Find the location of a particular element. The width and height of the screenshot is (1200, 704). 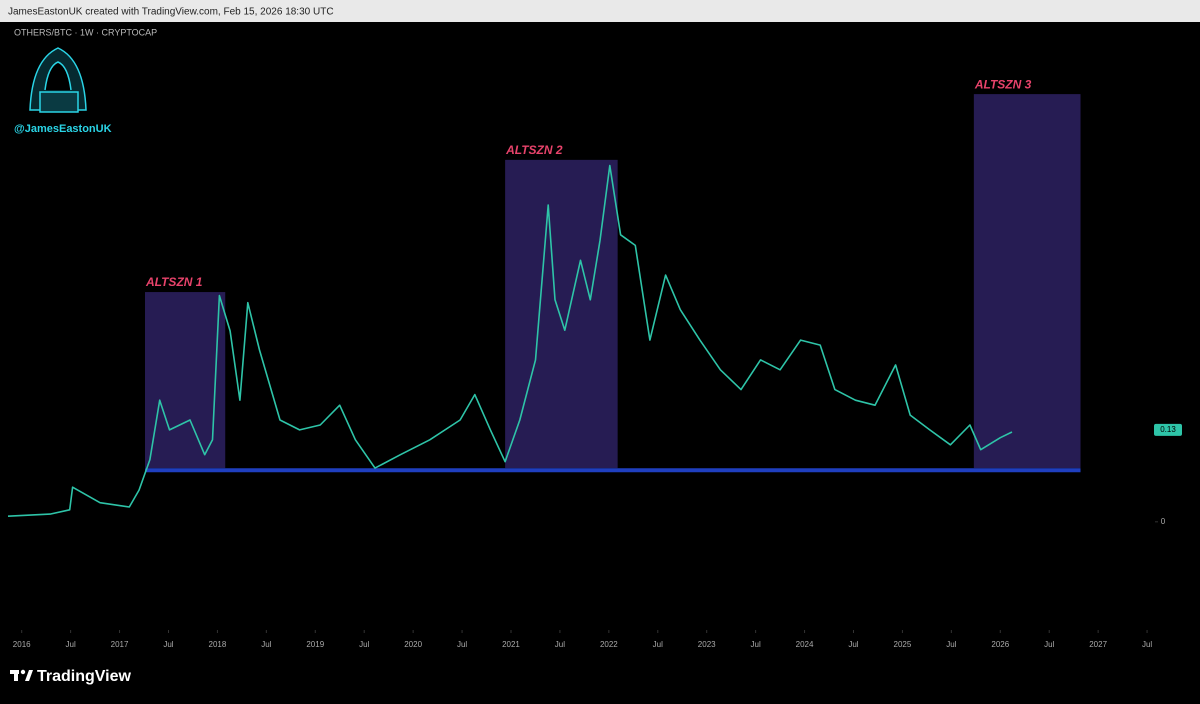

footer-bar is located at coordinates (600, 678).